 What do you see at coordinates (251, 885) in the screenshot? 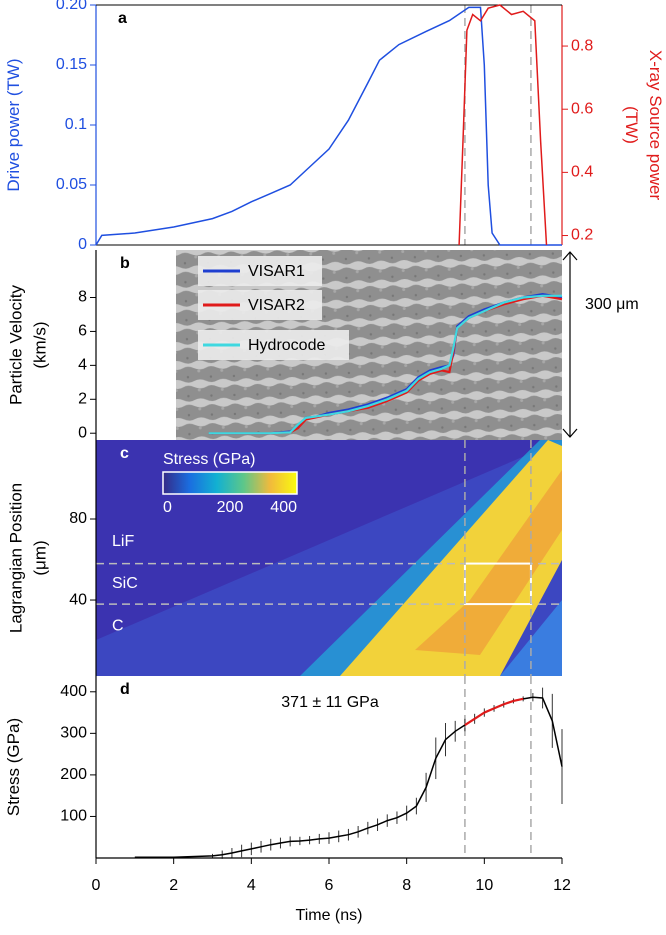
I see `x-tick-label: 4` at bounding box center [251, 885].